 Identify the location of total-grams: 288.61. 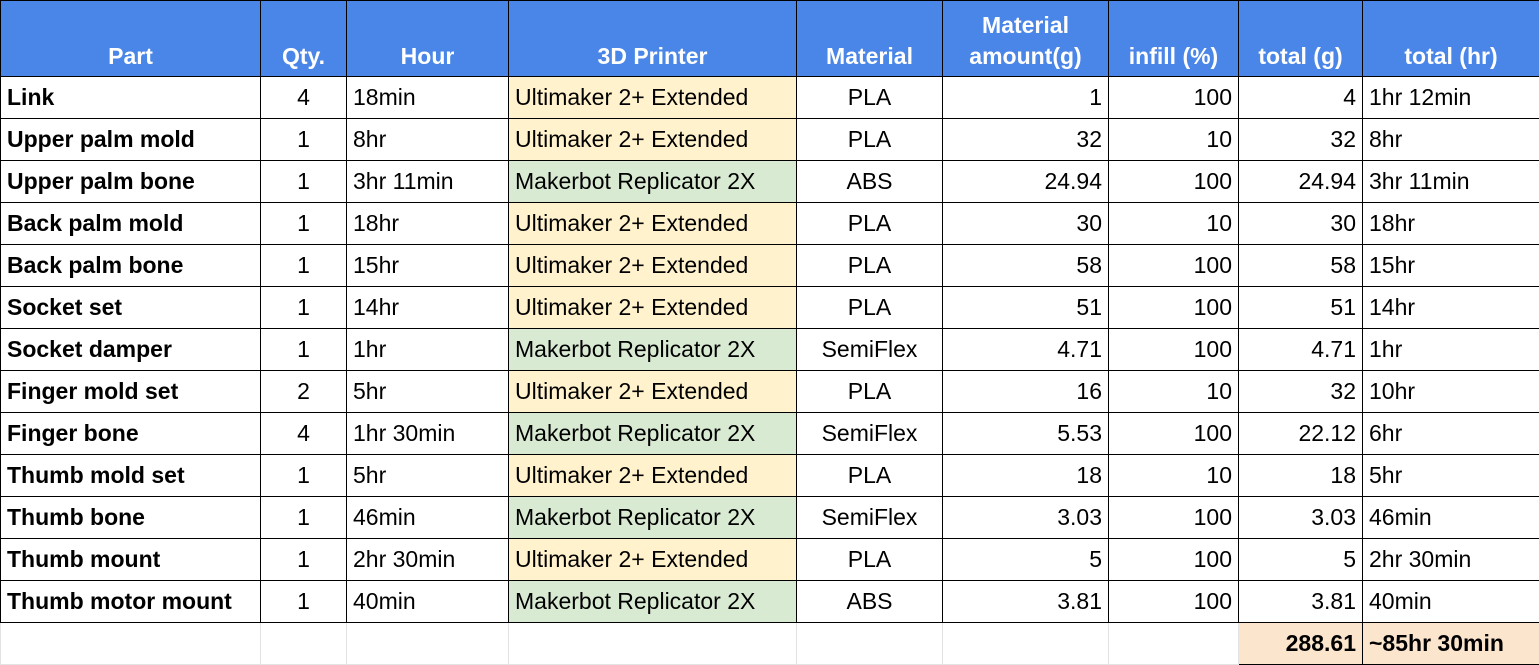
(1300, 643).